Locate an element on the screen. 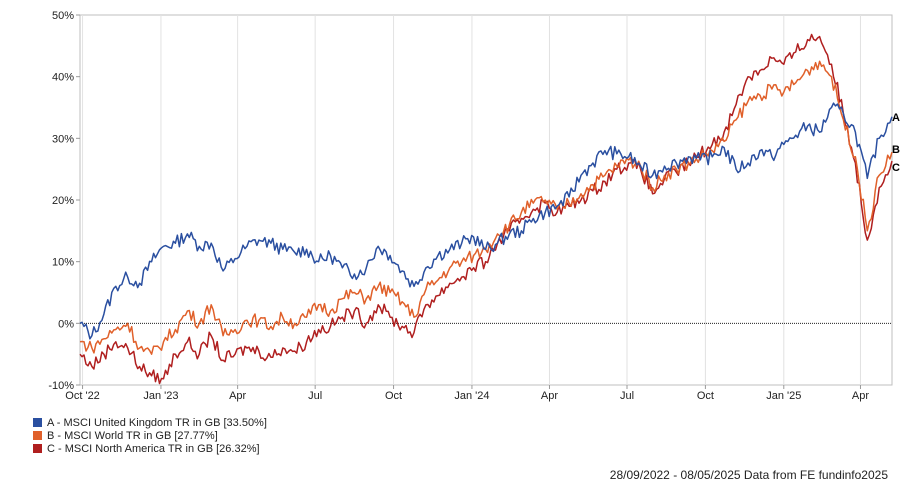 This screenshot has height=484, width=900. legend-item-c: C - MSCI North America TR in GB [26.32%] is located at coordinates (150, 448).